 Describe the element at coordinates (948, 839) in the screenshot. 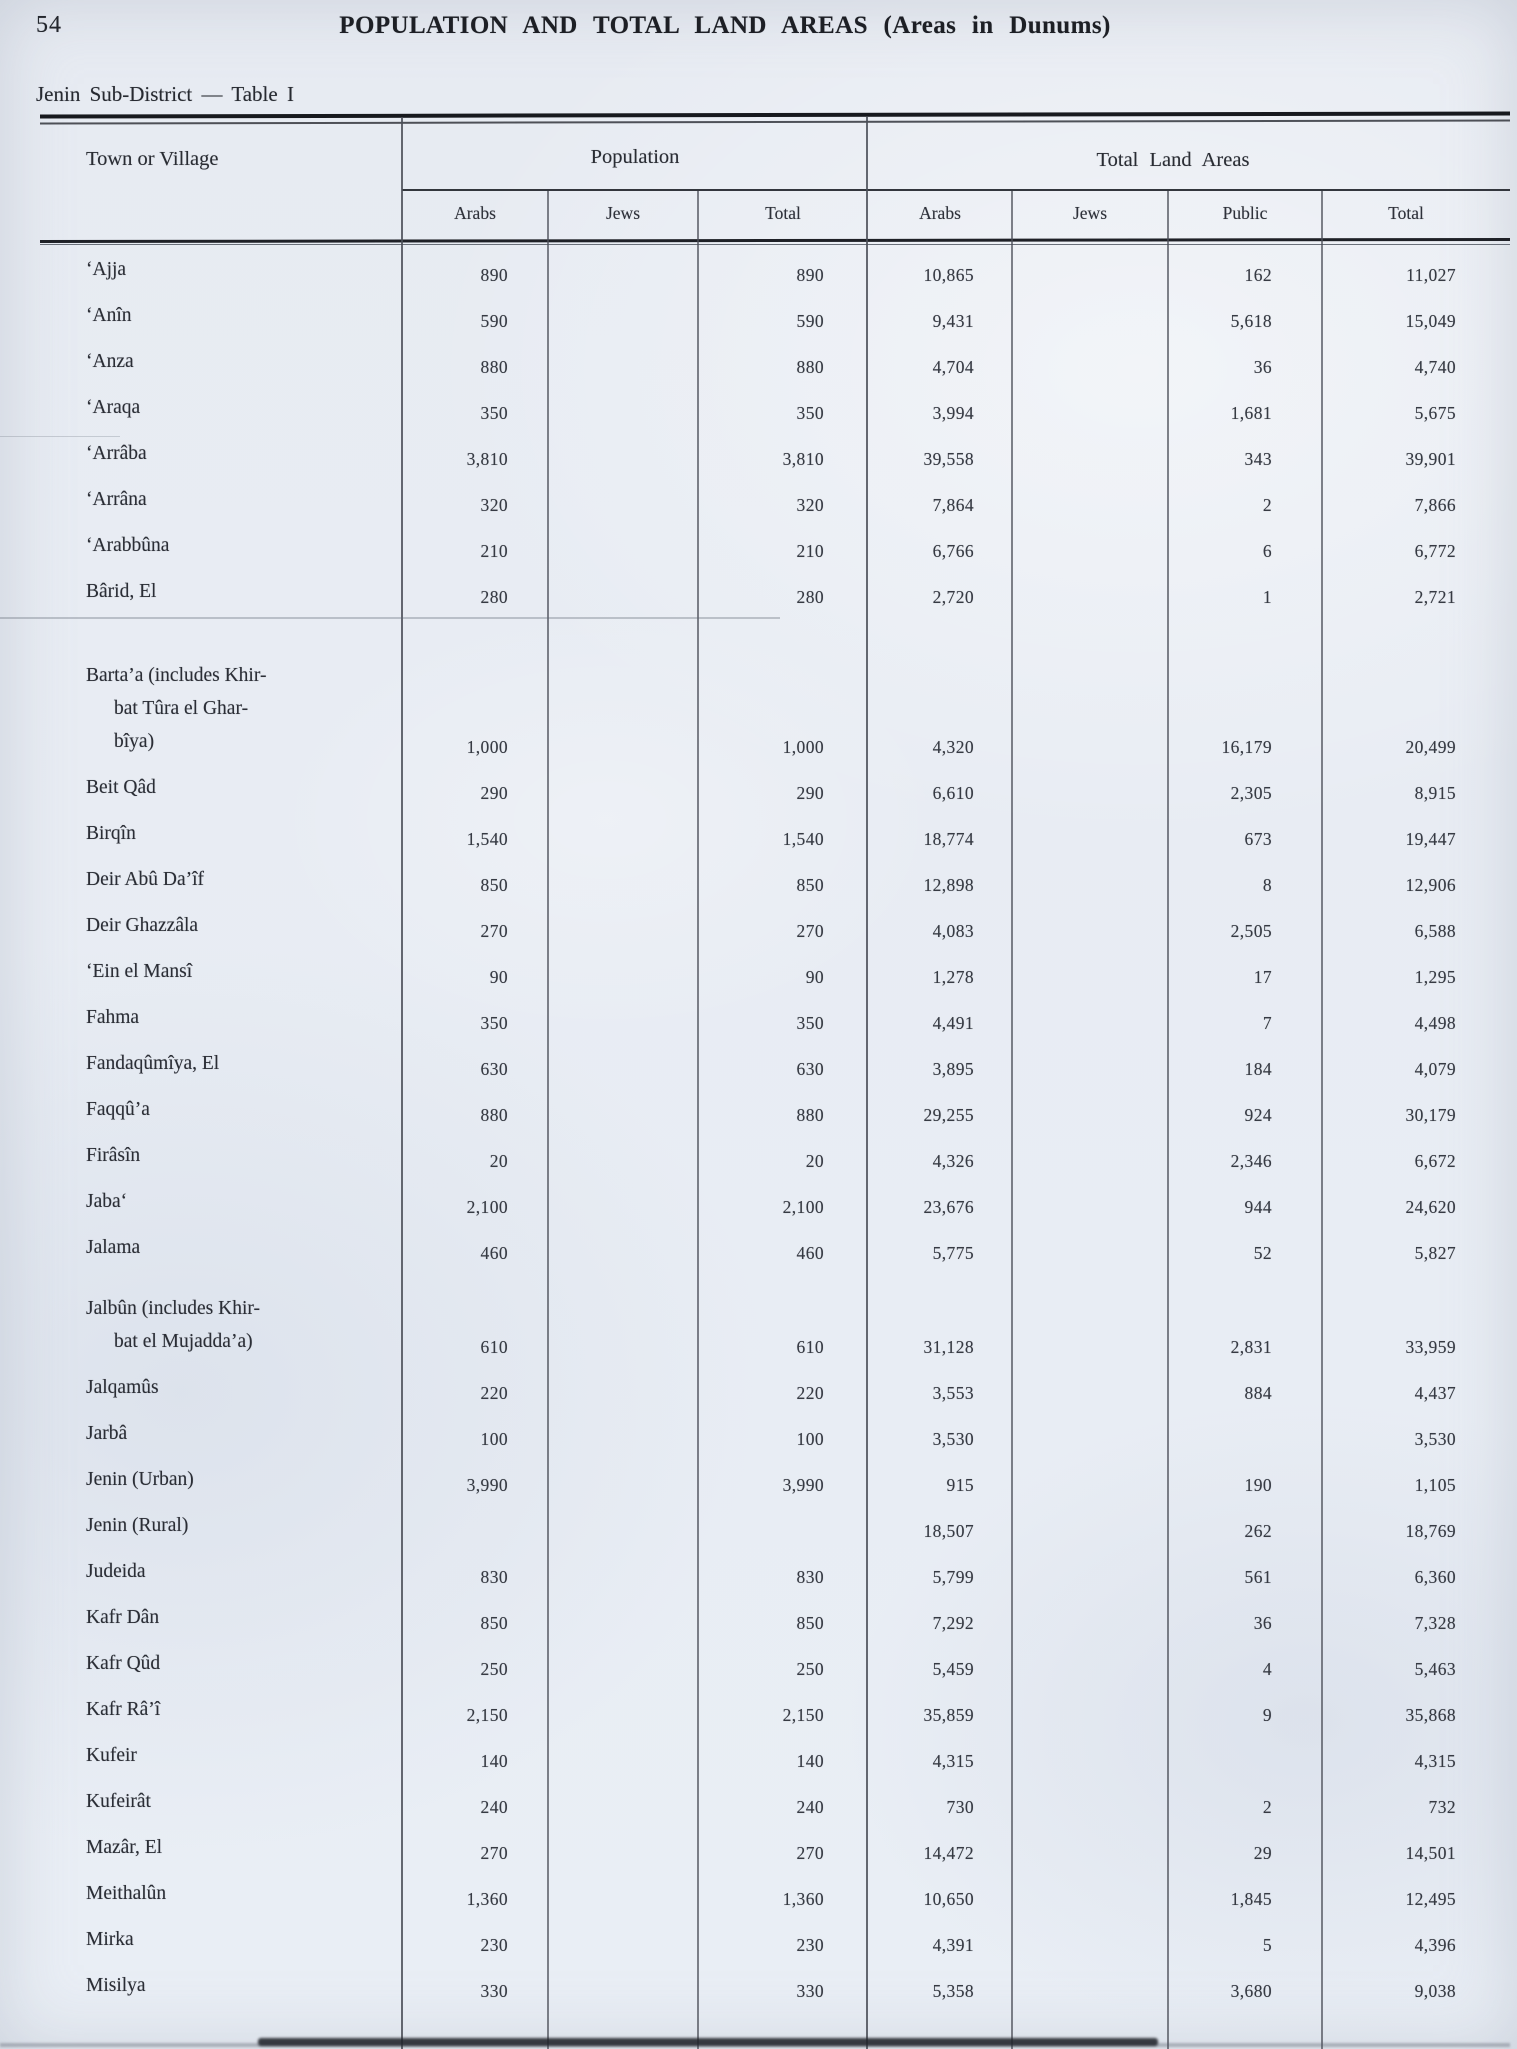

I see `cell-land-arabs: 18,774` at that location.